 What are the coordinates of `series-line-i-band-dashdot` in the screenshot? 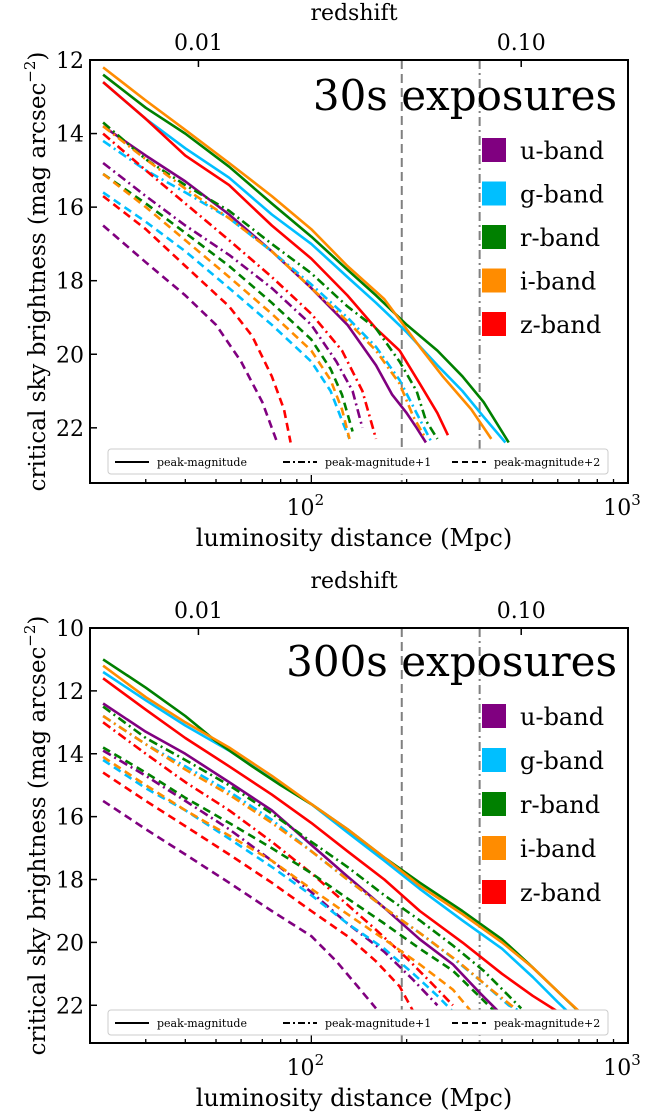 It's located at (265, 282).